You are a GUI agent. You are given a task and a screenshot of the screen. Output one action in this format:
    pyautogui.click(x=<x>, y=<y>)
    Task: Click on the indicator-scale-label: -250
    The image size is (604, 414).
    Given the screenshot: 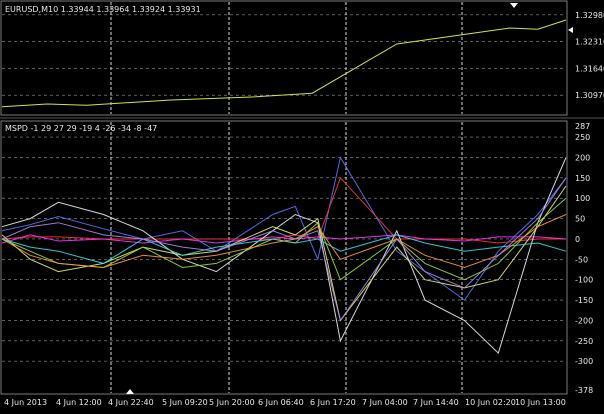 What is the action you would take?
    pyautogui.click(x=584, y=341)
    